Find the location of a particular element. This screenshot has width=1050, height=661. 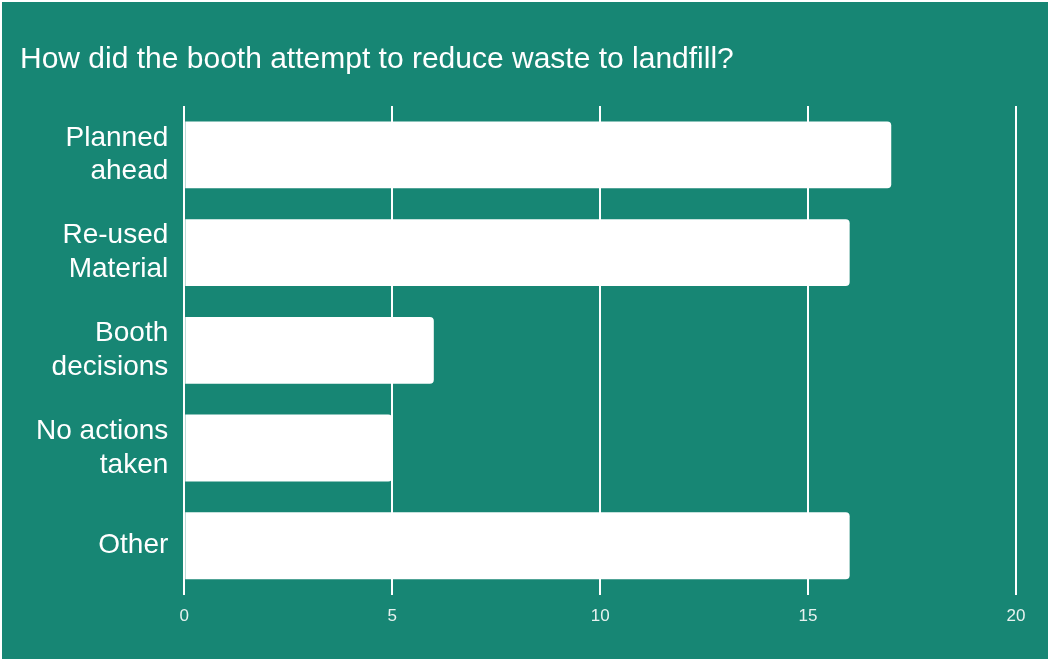

y-tick-label: Booth decisions is located at coordinates (110, 348).